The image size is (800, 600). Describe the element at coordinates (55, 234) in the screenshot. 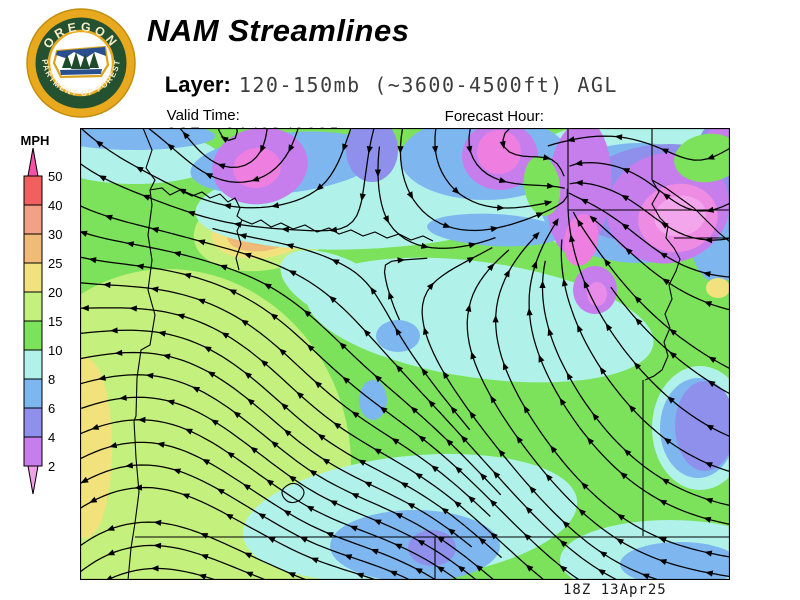

I see `legend-tick-label: 30` at that location.